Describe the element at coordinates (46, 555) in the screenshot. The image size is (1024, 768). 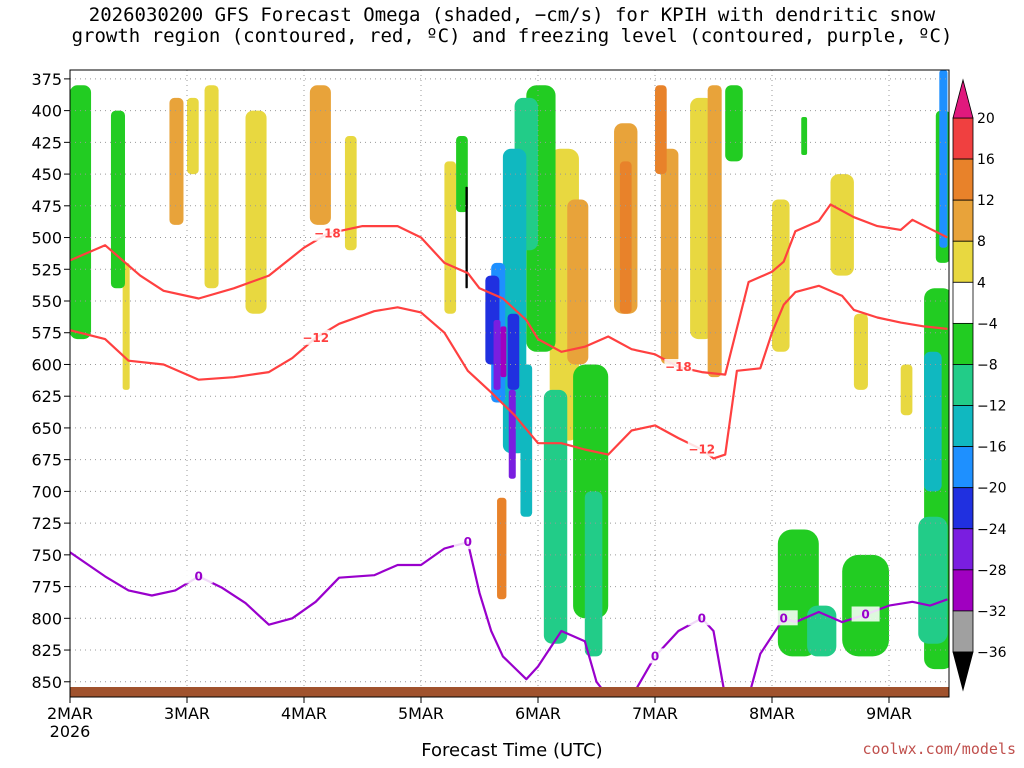
I see `y-tick-label: 750` at that location.